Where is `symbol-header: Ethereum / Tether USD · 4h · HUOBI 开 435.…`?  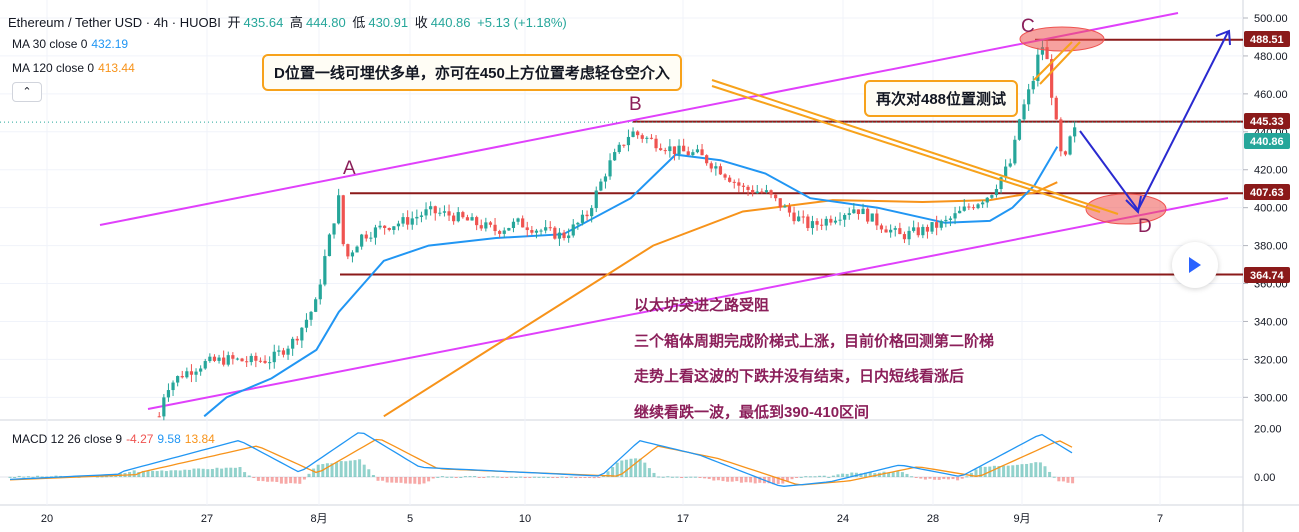 symbol-header: Ethereum / Tether USD · 4h · HUOBI 开 435.… is located at coordinates (289, 21).